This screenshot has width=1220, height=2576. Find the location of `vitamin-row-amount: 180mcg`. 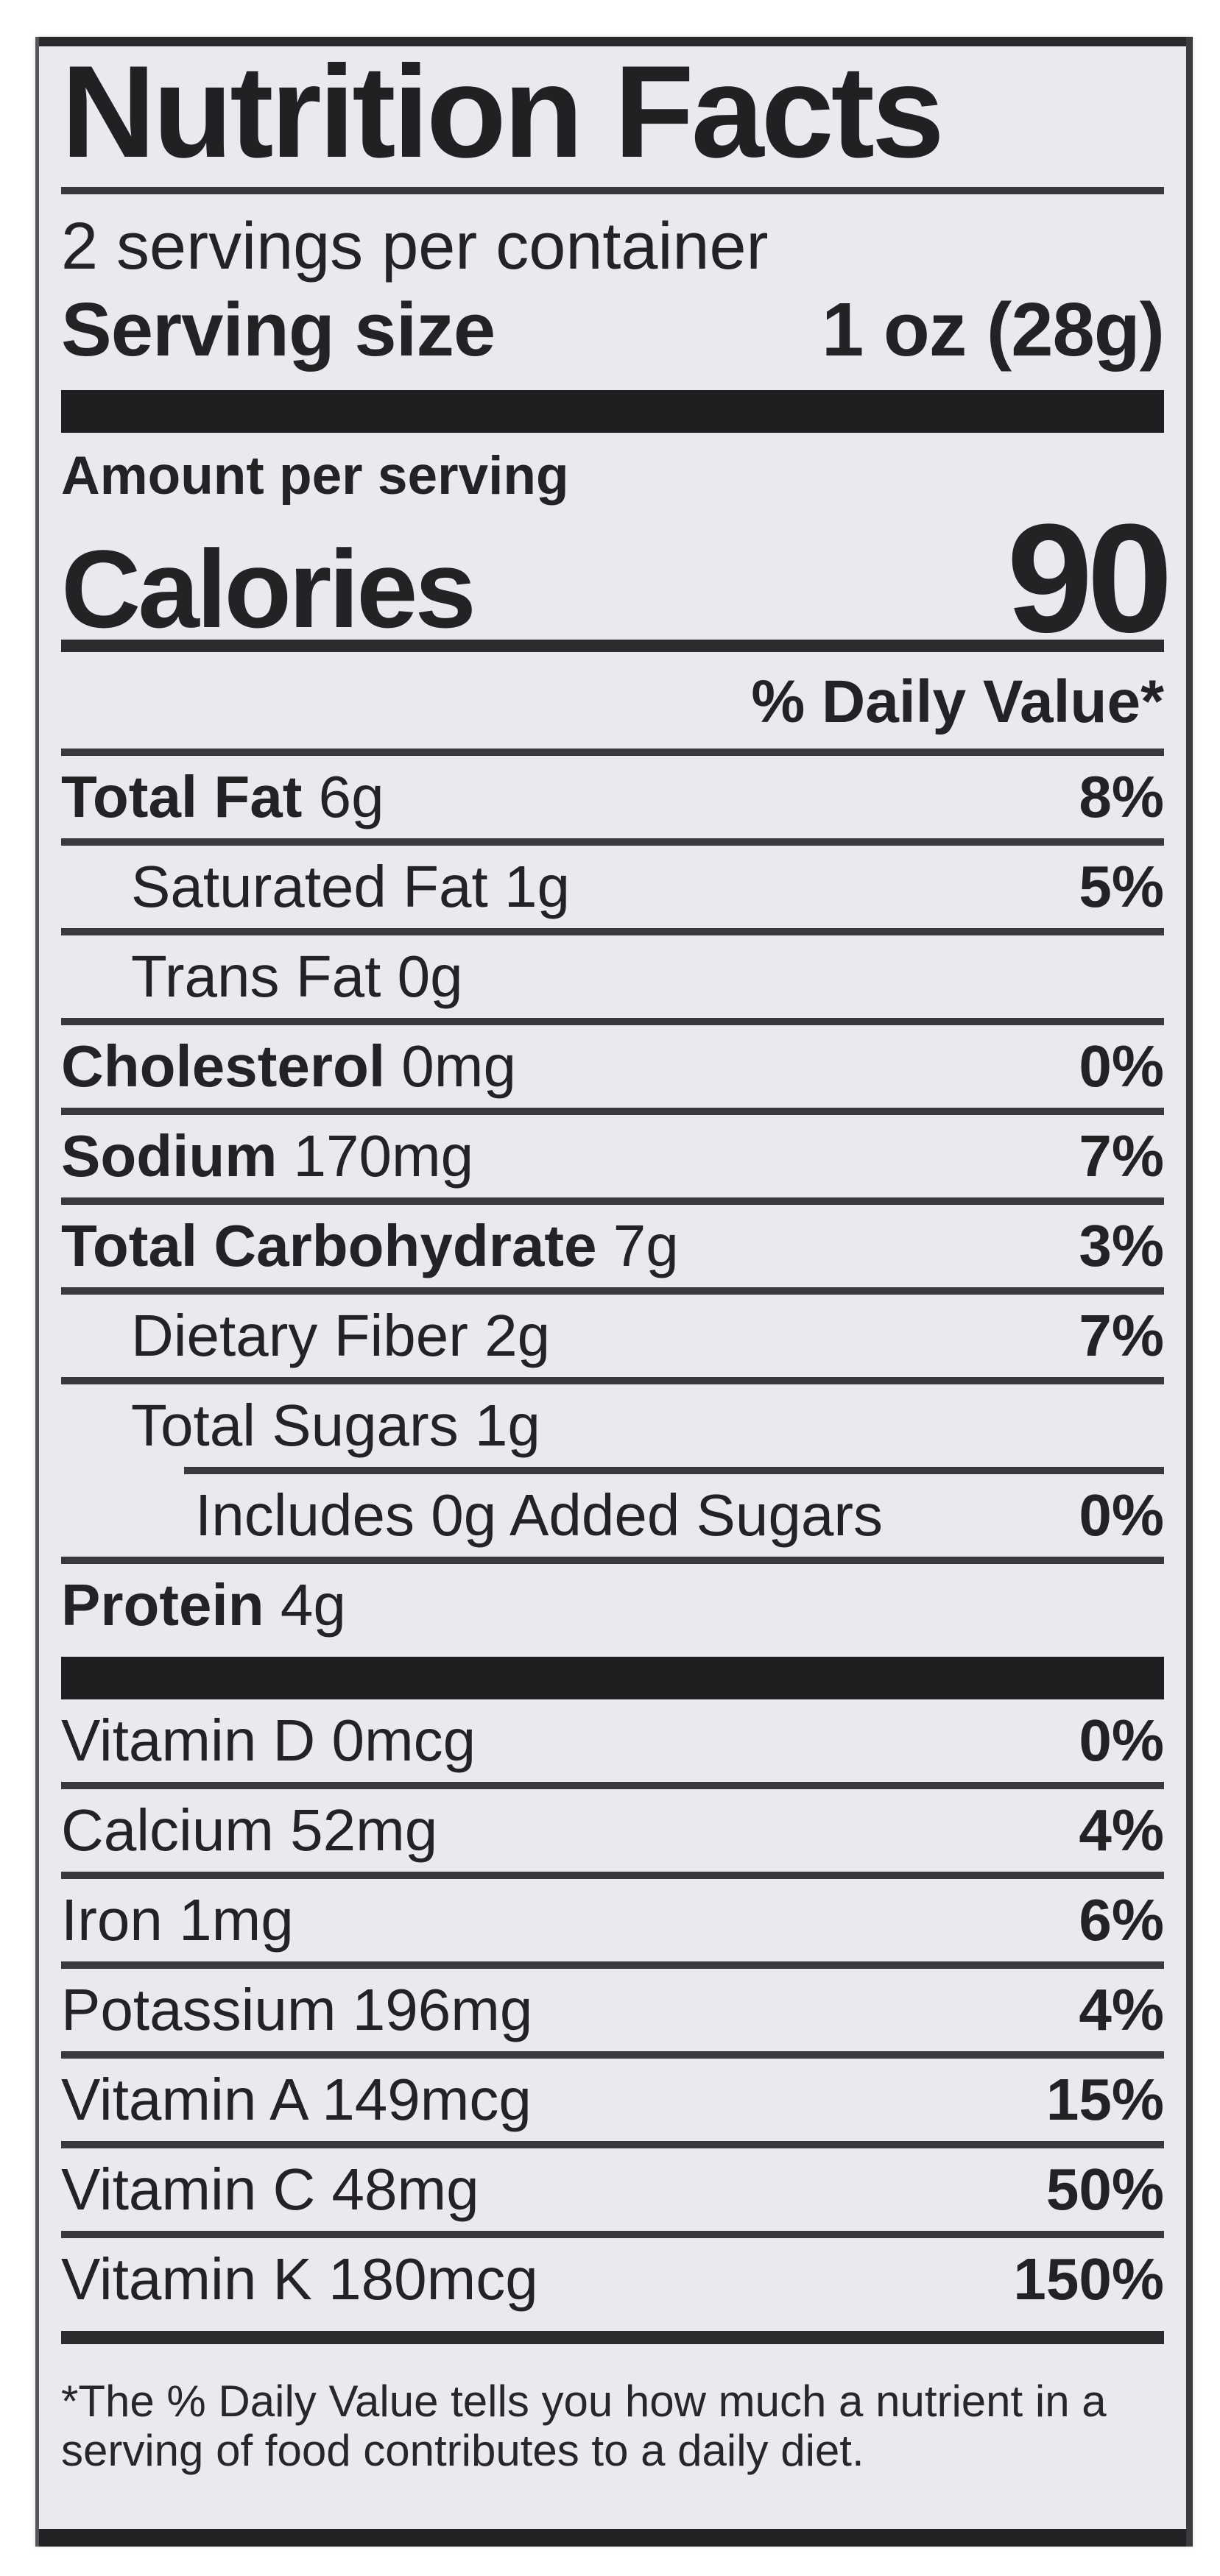

vitamin-row-amount: 180mcg is located at coordinates (424, 2279).